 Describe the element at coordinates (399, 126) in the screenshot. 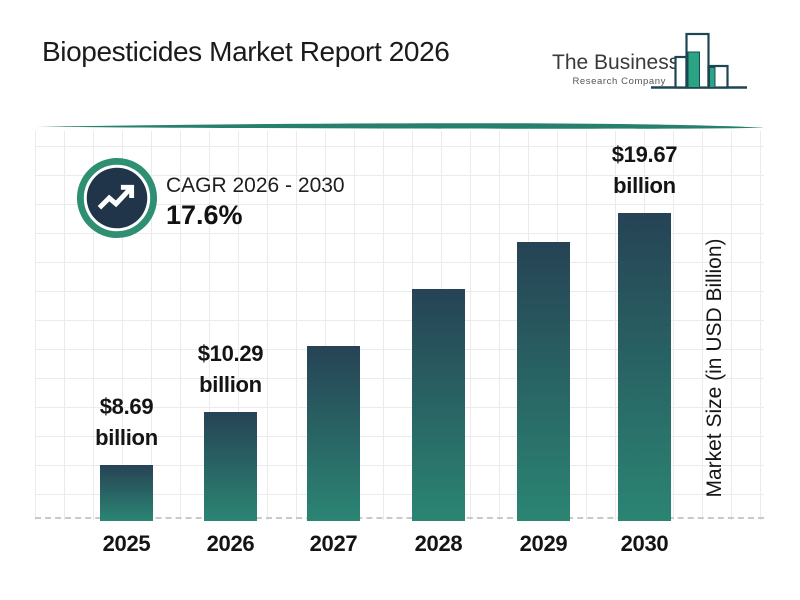

I see `divider-swoosh` at that location.